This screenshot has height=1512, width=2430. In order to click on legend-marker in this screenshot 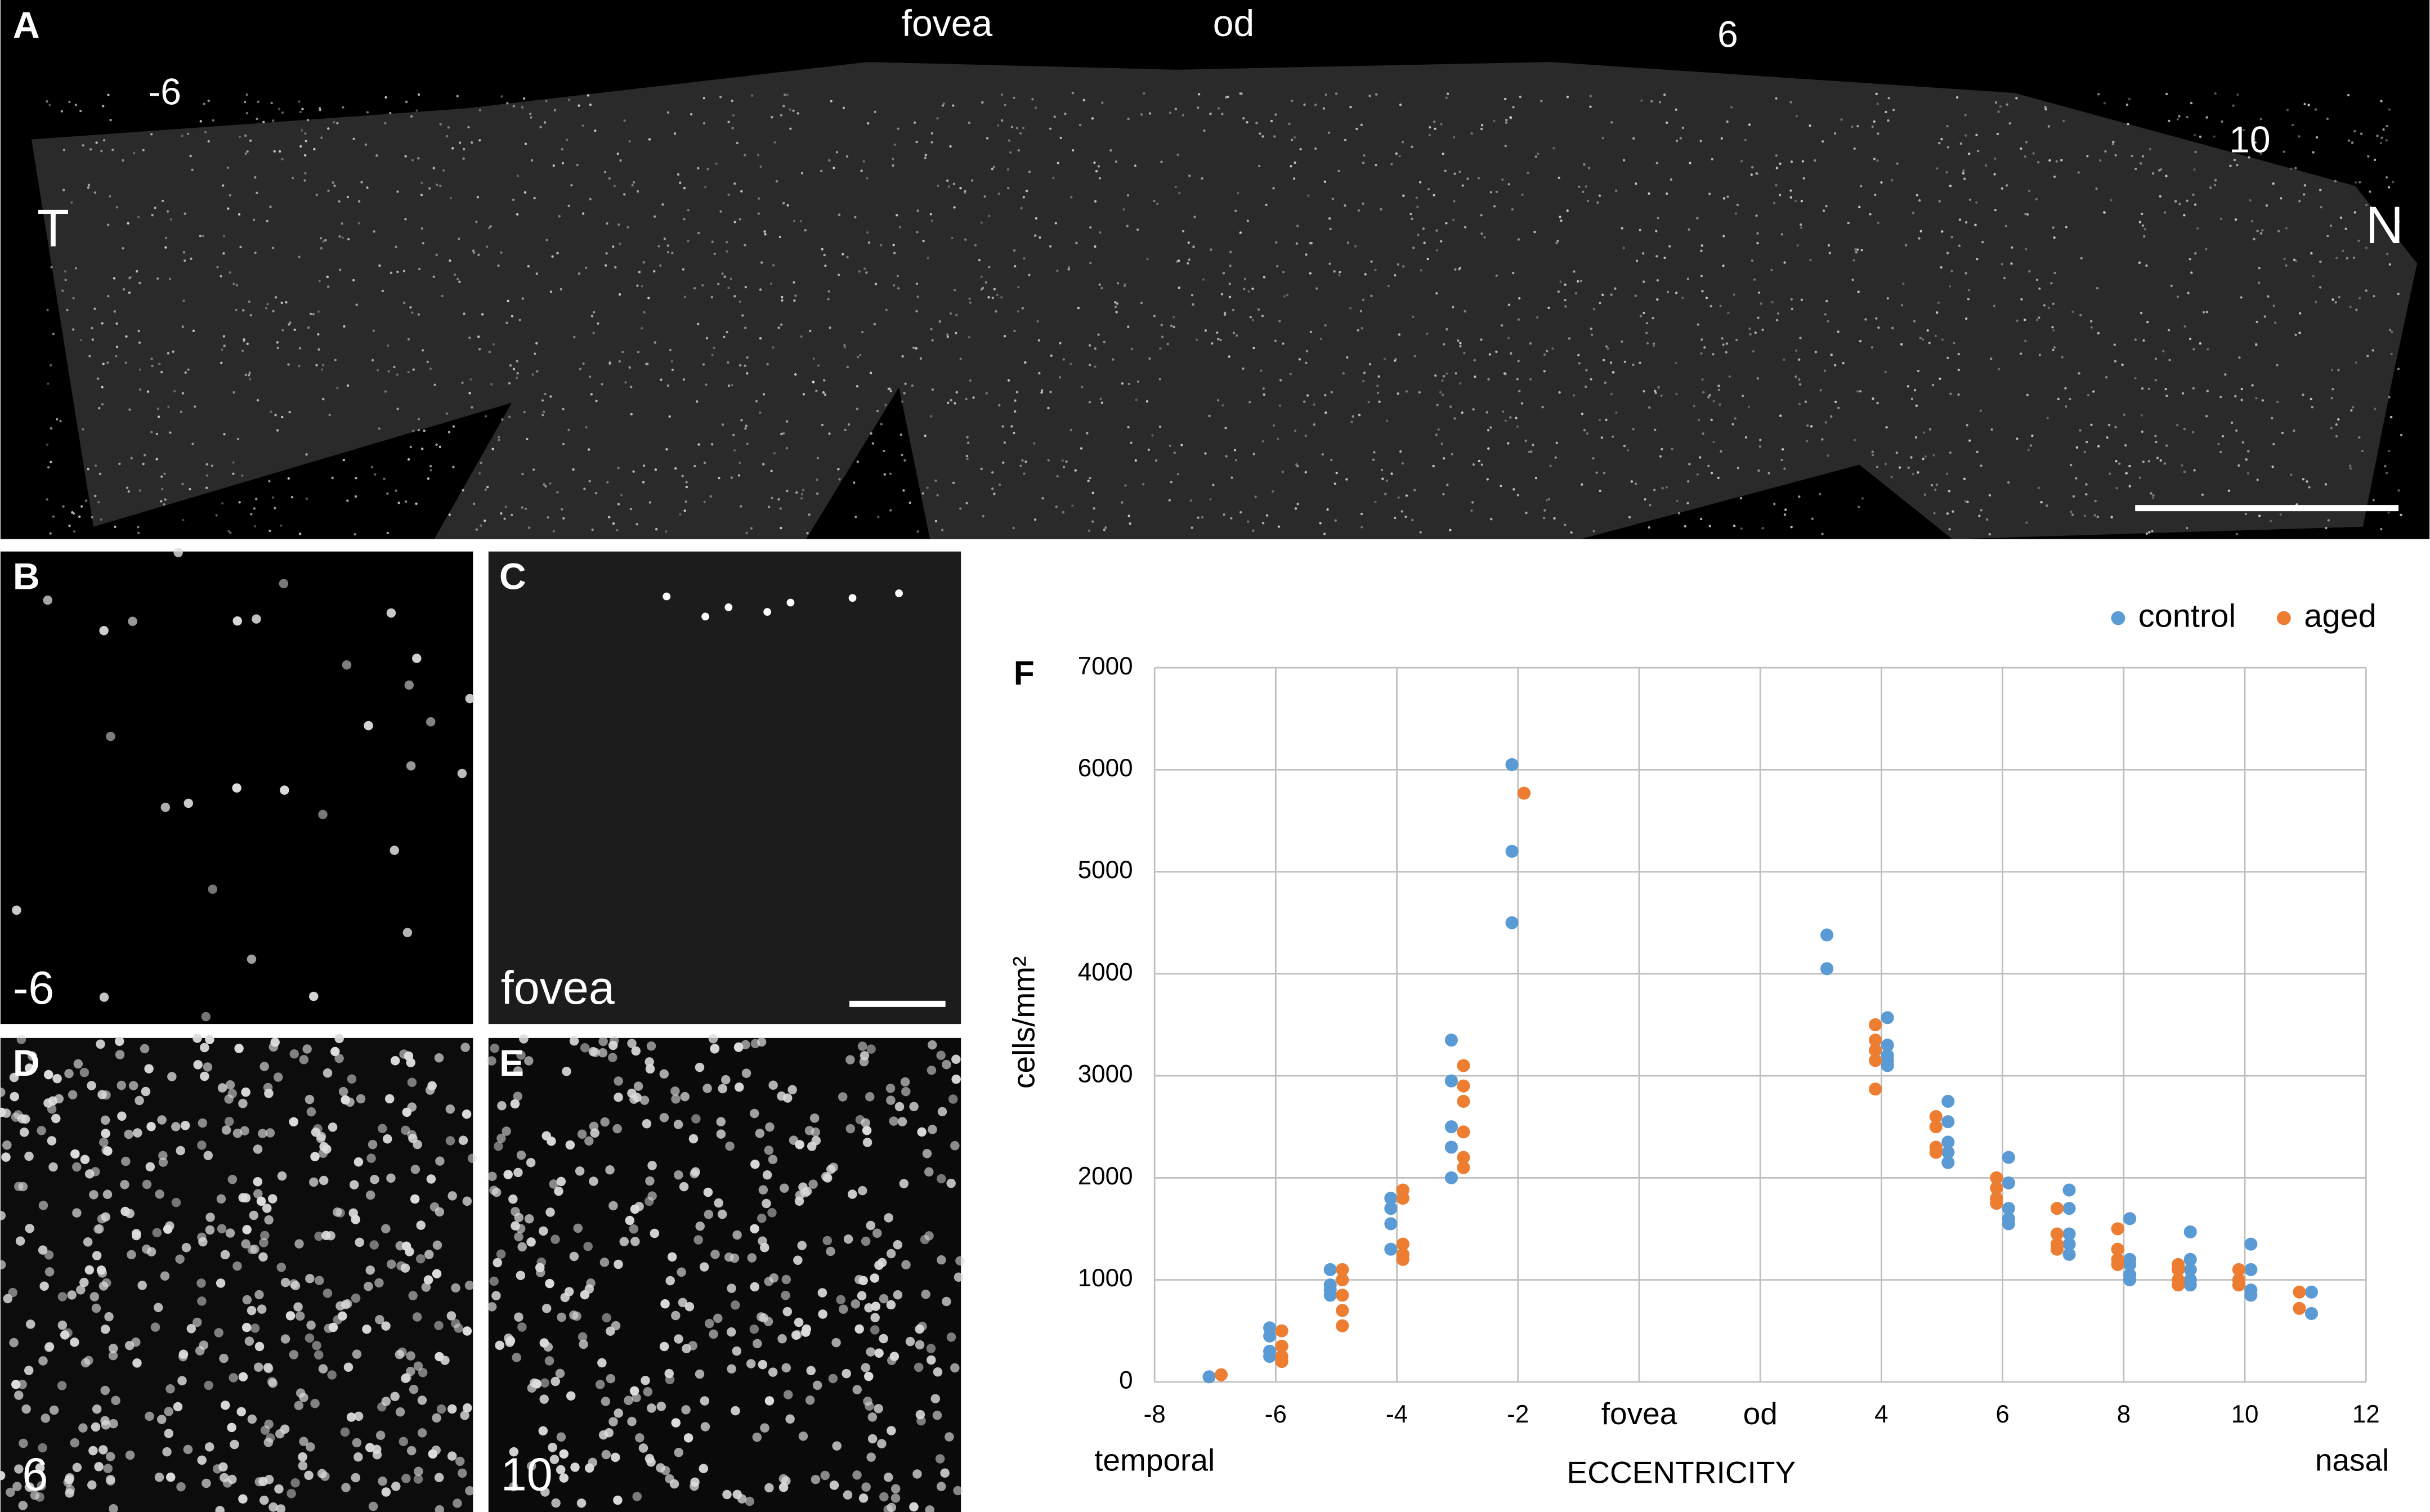, I will do `click(2118, 618)`.